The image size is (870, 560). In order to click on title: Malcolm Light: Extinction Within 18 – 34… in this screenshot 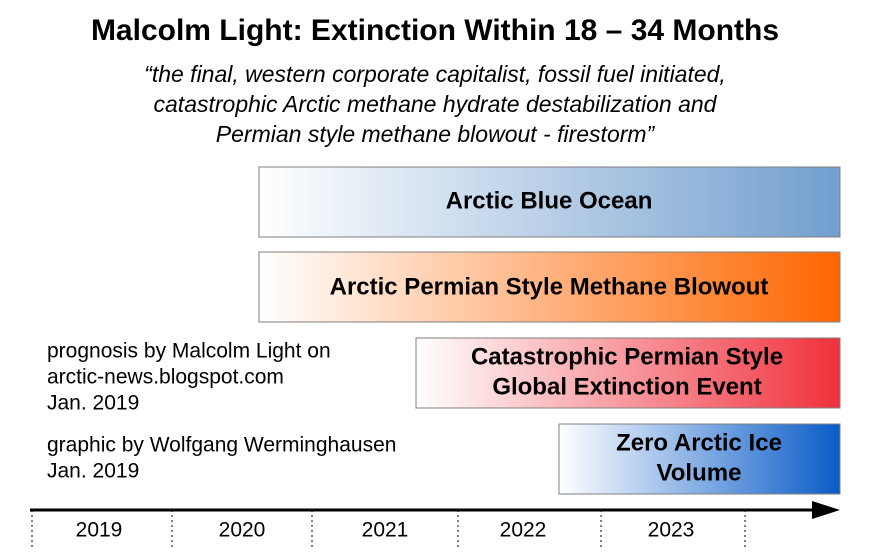, I will do `click(435, 30)`.